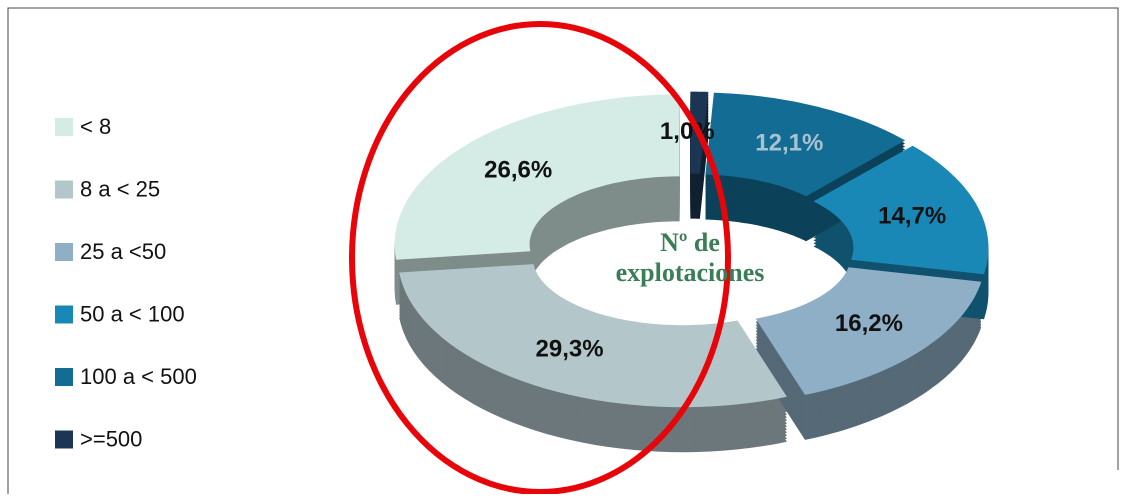 The image size is (1128, 499). I want to click on data-label: 26,6%, so click(518, 170).